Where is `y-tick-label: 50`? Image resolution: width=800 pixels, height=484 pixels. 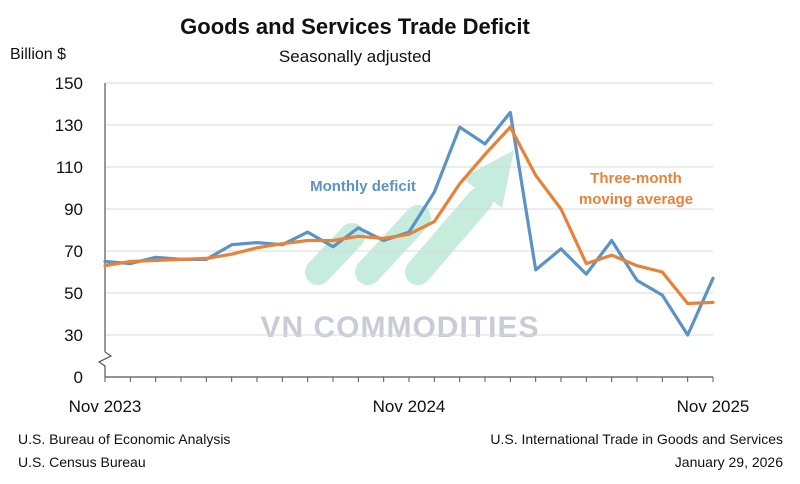
y-tick-label: 50 is located at coordinates (73, 293).